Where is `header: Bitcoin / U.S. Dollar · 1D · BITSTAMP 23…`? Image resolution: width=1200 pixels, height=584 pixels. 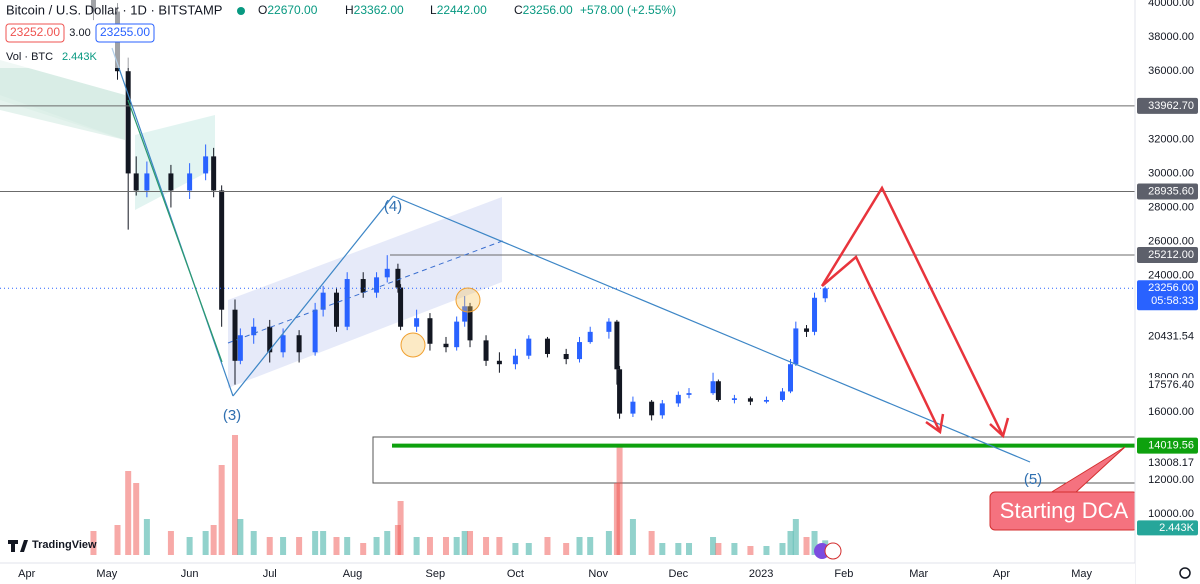 header: Bitcoin / U.S. Dollar · 1D · BITSTAMP 23… is located at coordinates (338, 34).